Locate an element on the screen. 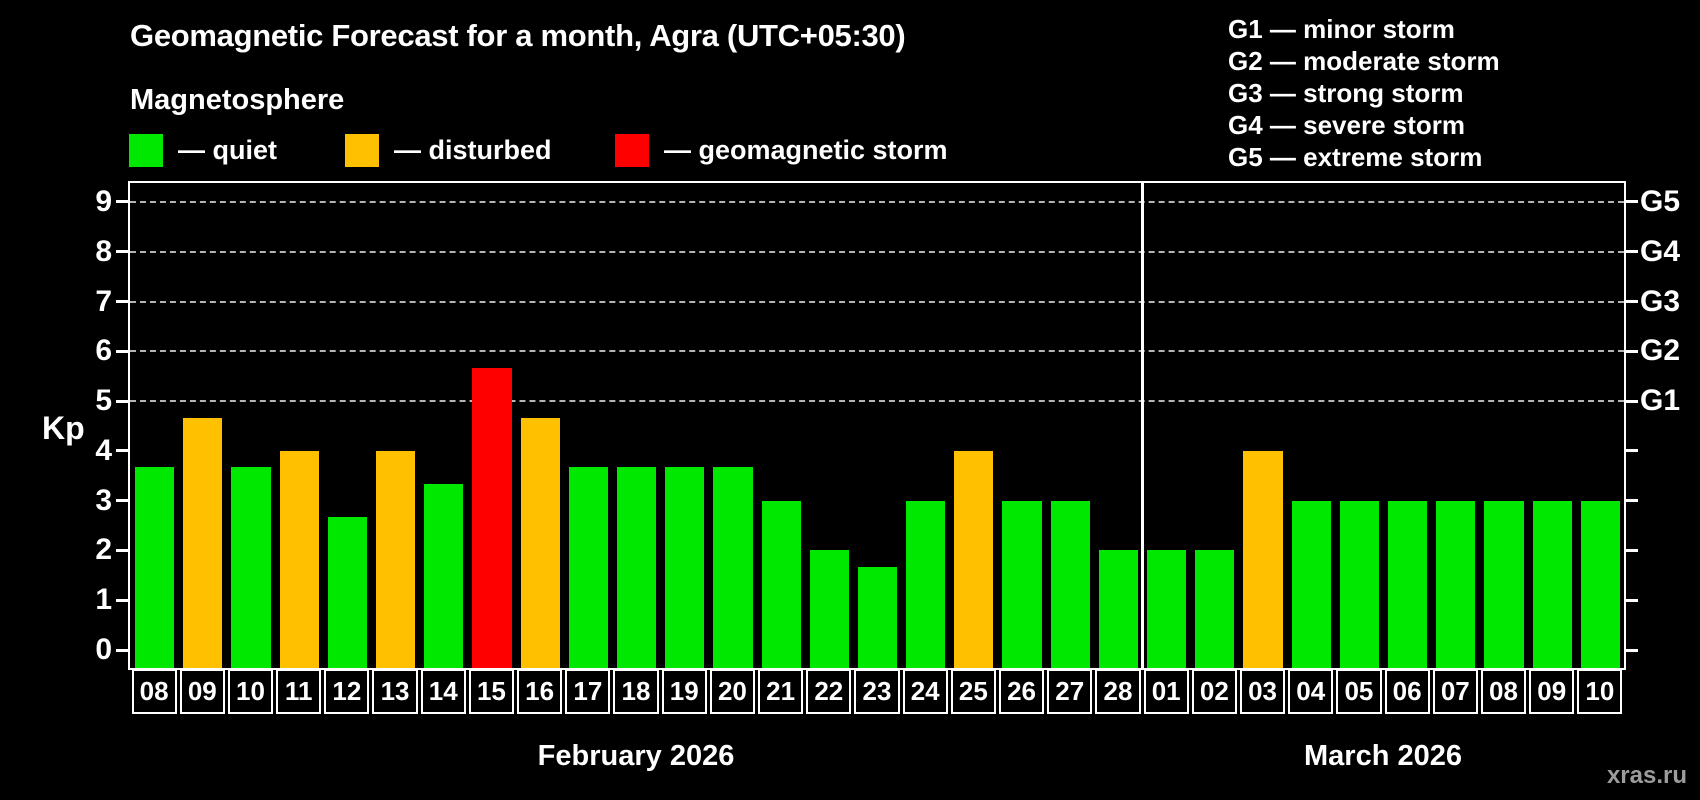 The height and width of the screenshot is (800, 1700). kp-tick-label-5: 5 is located at coordinates (103, 401).